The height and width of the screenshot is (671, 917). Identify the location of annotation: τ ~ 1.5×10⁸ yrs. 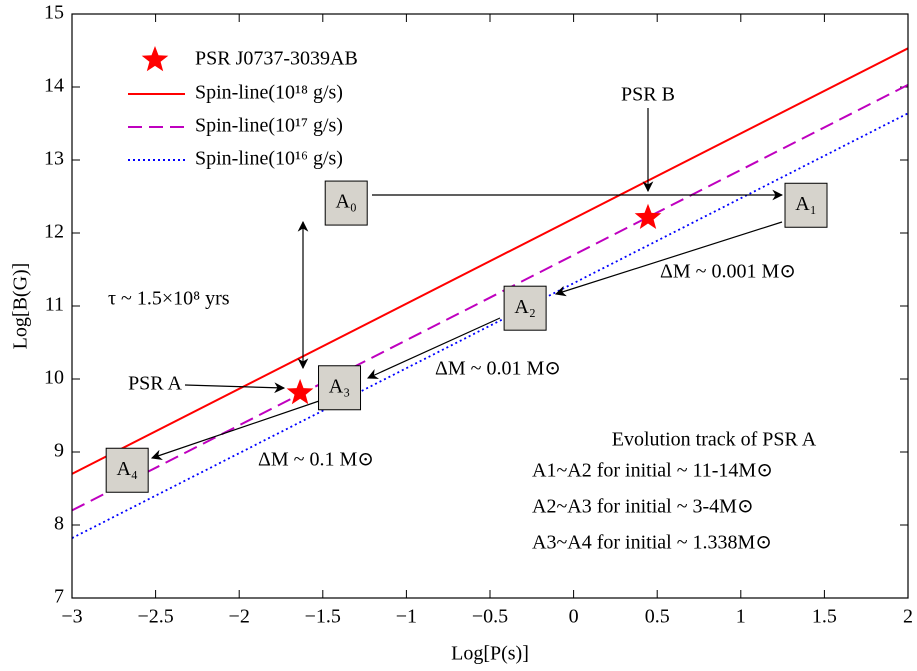
(169, 299).